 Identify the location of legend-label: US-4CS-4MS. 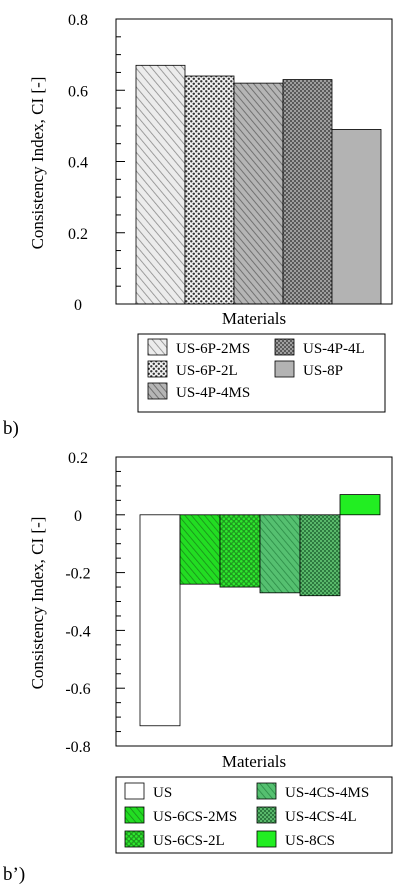
(327, 793).